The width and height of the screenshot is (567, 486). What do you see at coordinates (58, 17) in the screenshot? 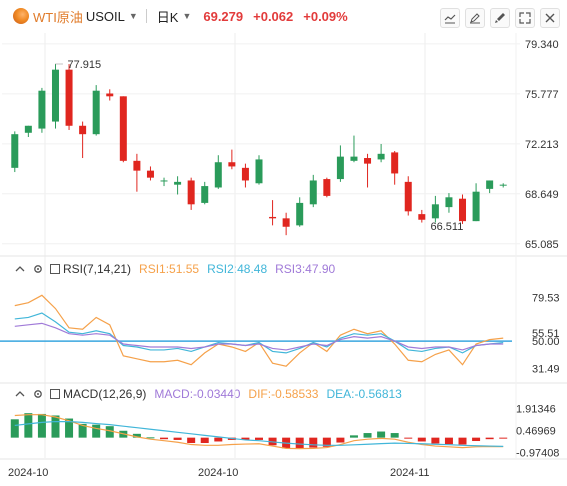
I see `instrument-name: WTI原油` at bounding box center [58, 17].